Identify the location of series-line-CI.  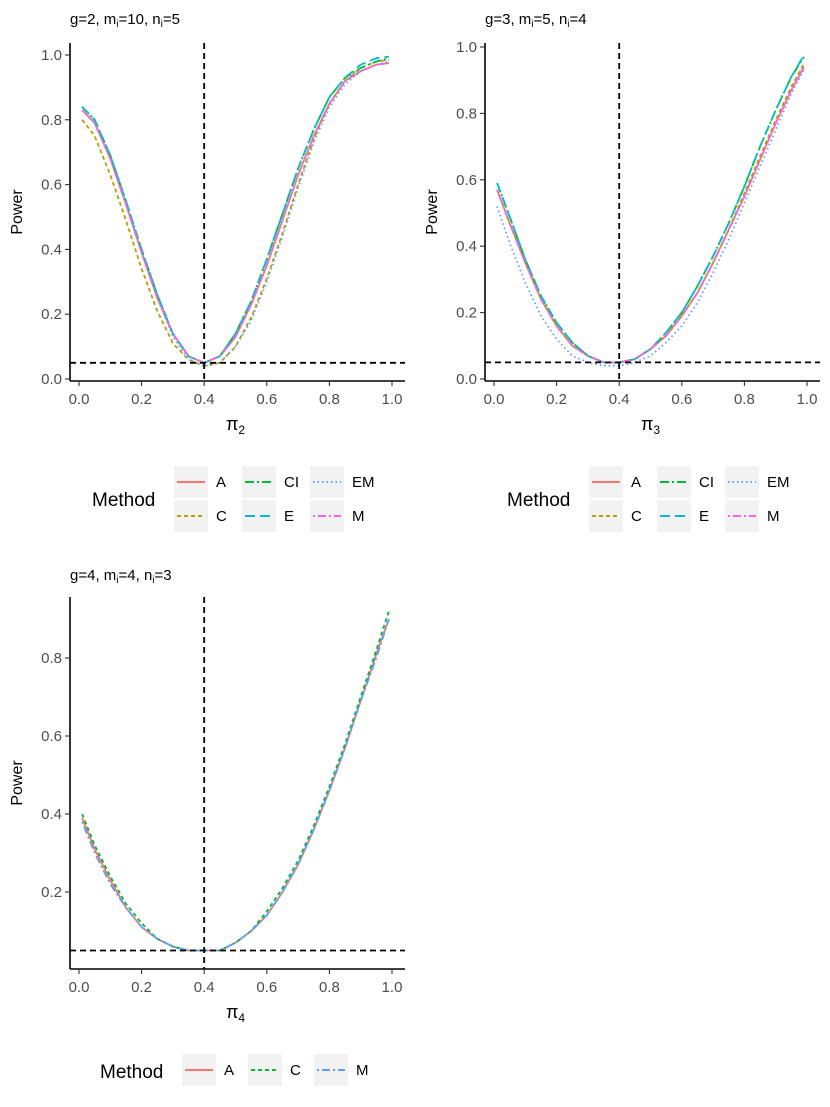
(650, 210).